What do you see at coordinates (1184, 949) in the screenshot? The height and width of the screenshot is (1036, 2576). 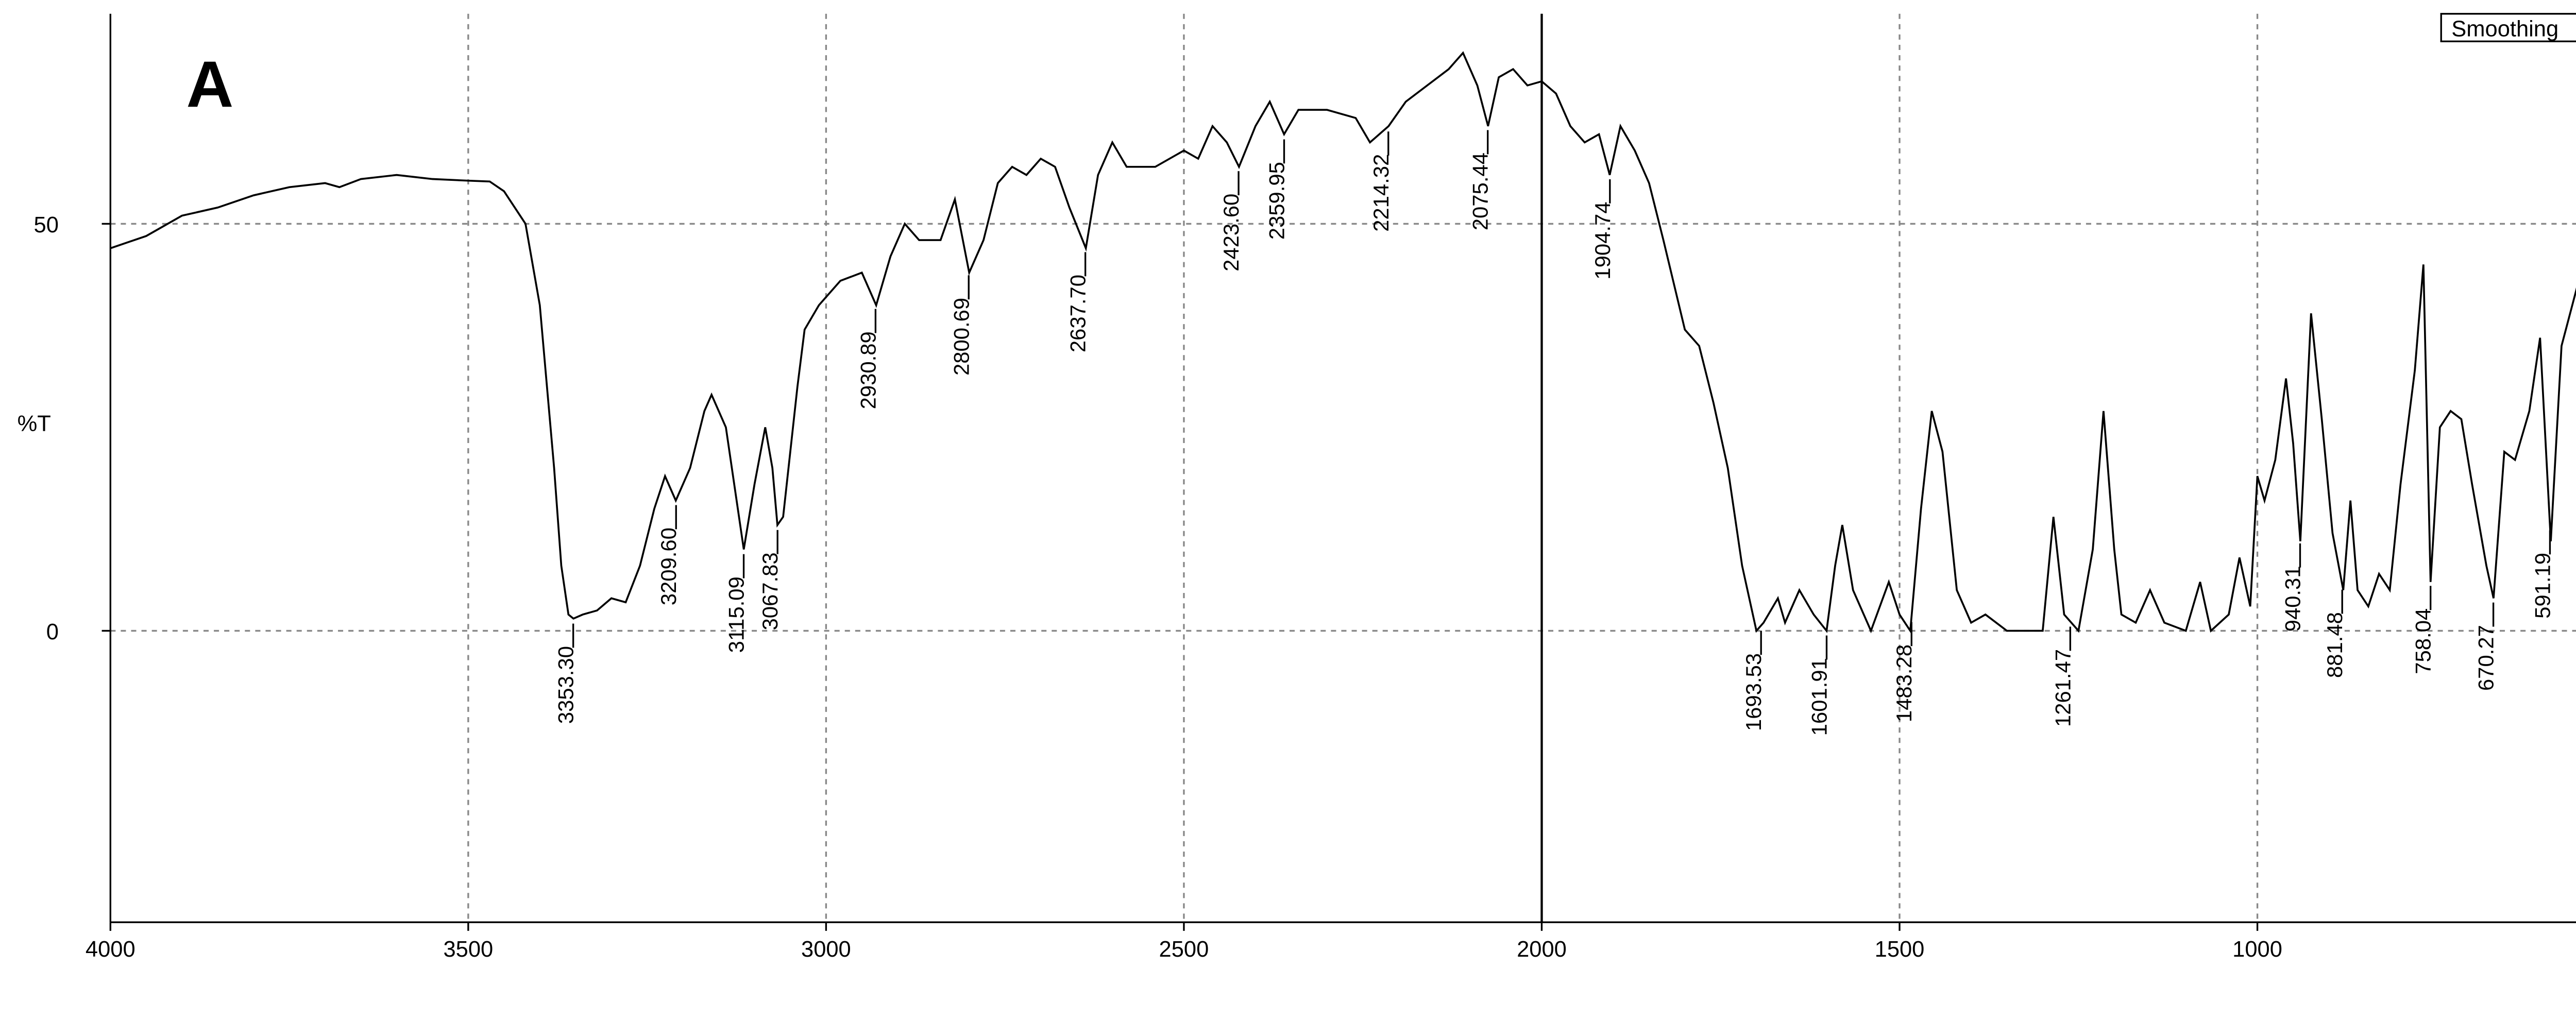 I see `x-tick-label: 2500` at bounding box center [1184, 949].